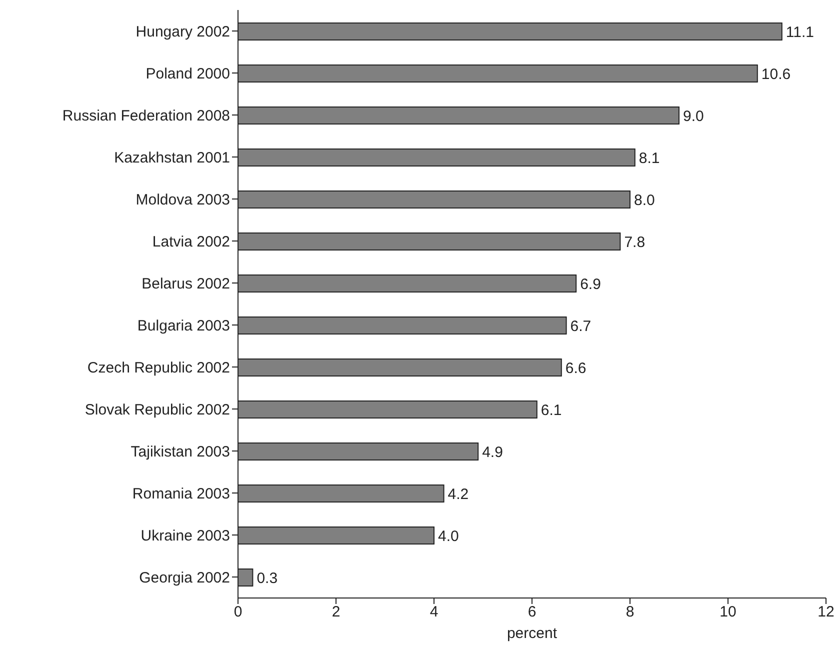 Image resolution: width=839 pixels, height=651 pixels. What do you see at coordinates (157, 409) in the screenshot?
I see `y-tick-label: Slovak Republic 2002` at bounding box center [157, 409].